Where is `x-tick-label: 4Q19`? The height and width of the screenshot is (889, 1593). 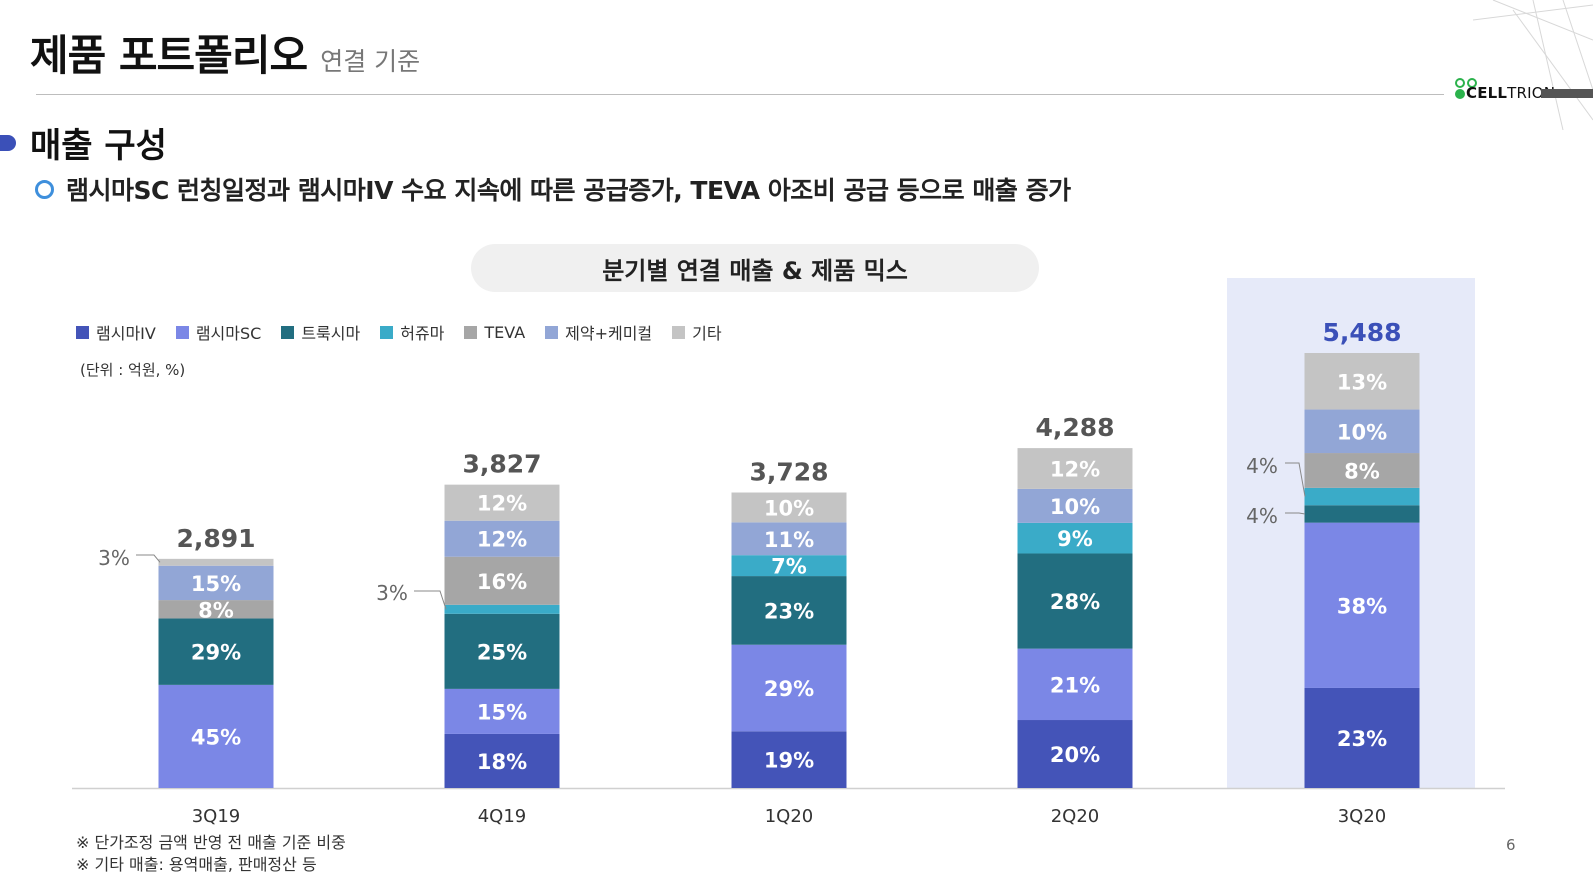 x-tick-label: 4Q19 is located at coordinates (502, 816).